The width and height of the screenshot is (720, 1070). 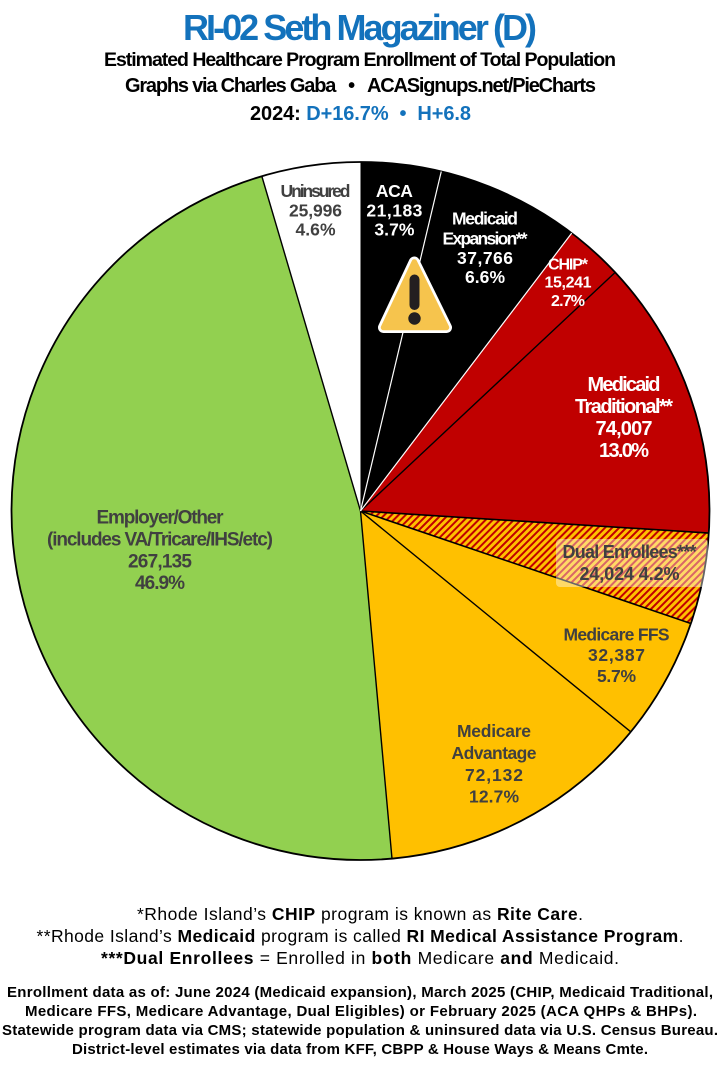 What do you see at coordinates (494, 731) in the screenshot?
I see `svg-text: Medicare` at bounding box center [494, 731].